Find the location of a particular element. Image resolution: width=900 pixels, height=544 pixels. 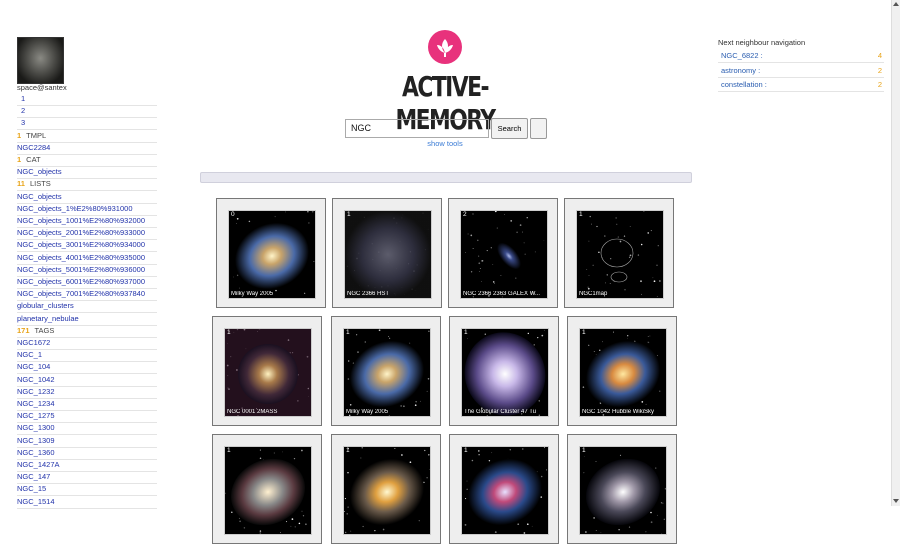

item-row: NGC_objects_2001%E2%80%933000 is located at coordinates (87, 234).